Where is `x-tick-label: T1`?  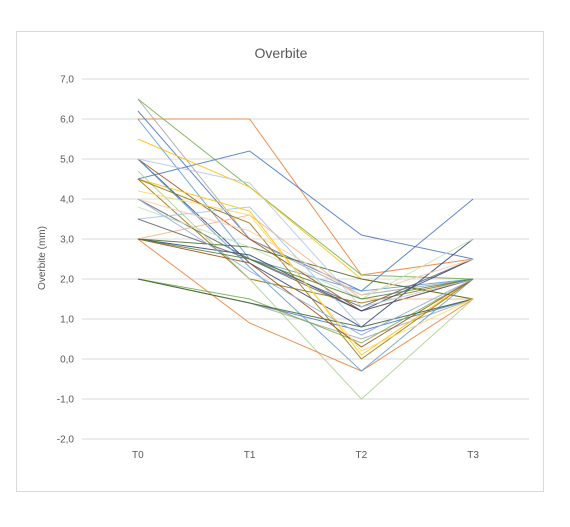 x-tick-label: T1 is located at coordinates (250, 455).